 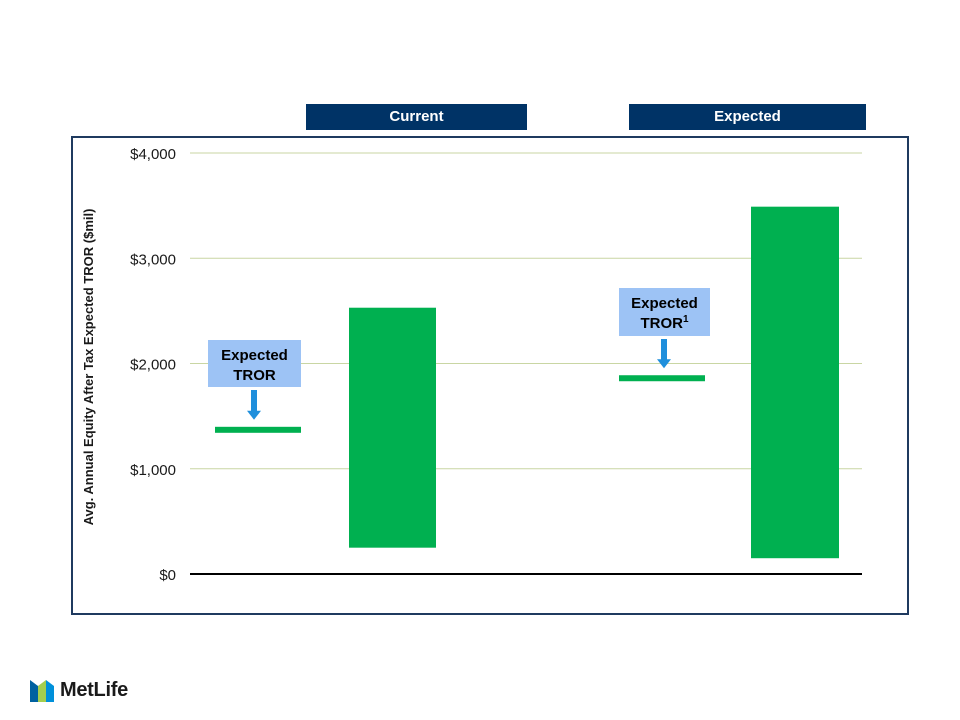 I want to click on metlife-logo-icon, so click(x=42, y=691).